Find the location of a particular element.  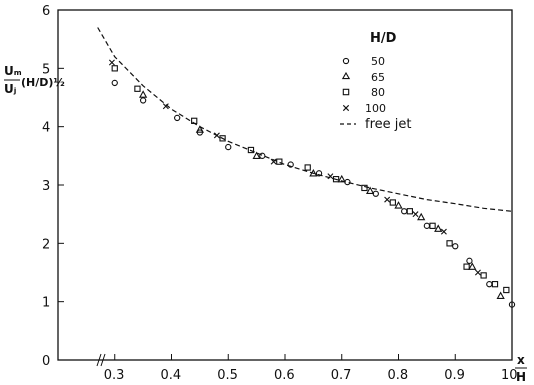

legend-title: H/D is located at coordinates (383, 38).